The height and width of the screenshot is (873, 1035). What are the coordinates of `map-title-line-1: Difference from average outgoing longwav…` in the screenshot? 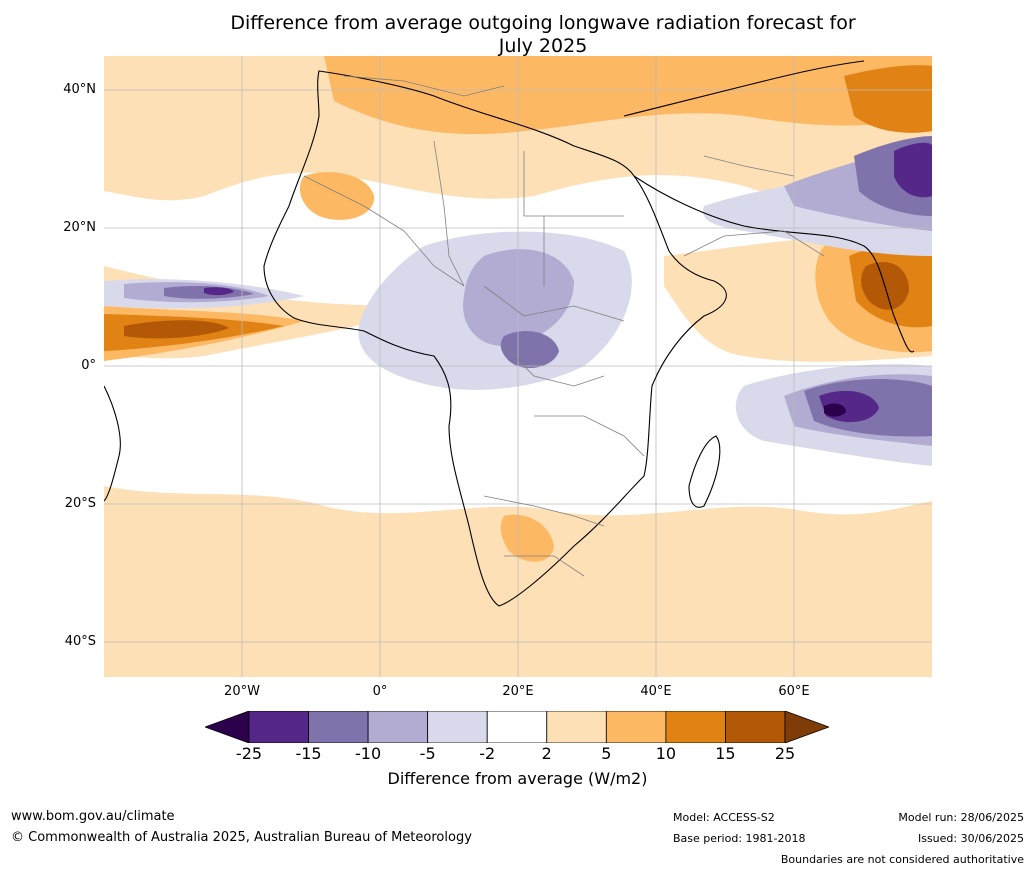 It's located at (543, 23).